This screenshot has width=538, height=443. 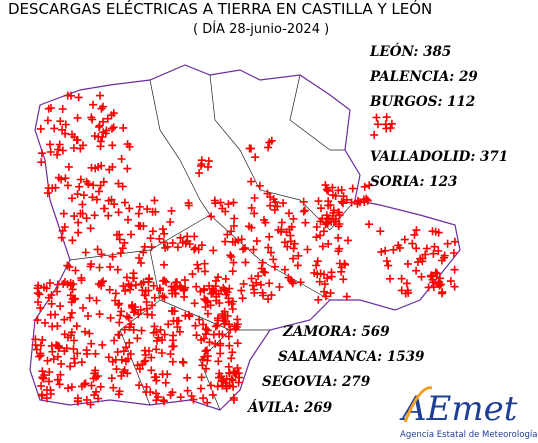 I want to click on logo-name: AEmet, so click(x=458, y=409).